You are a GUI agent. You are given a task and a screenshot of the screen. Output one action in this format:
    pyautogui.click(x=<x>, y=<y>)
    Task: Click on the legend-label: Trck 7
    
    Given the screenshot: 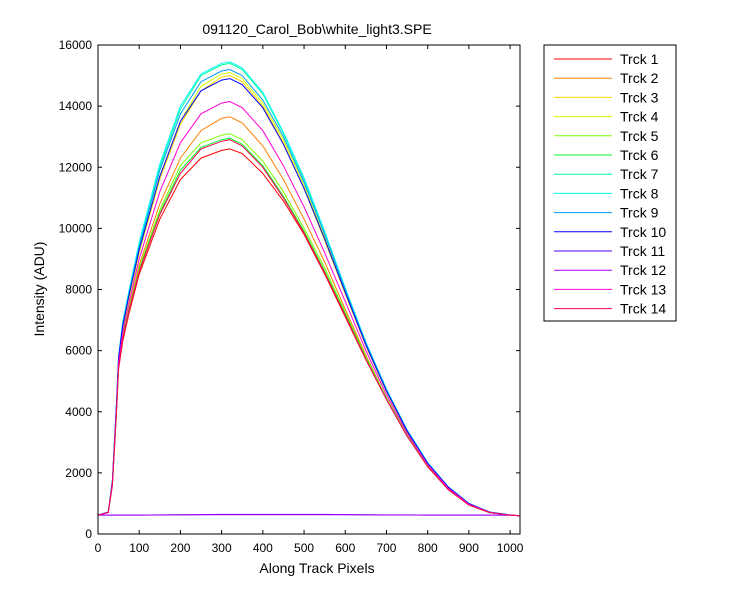 What is the action you would take?
    pyautogui.click(x=639, y=174)
    